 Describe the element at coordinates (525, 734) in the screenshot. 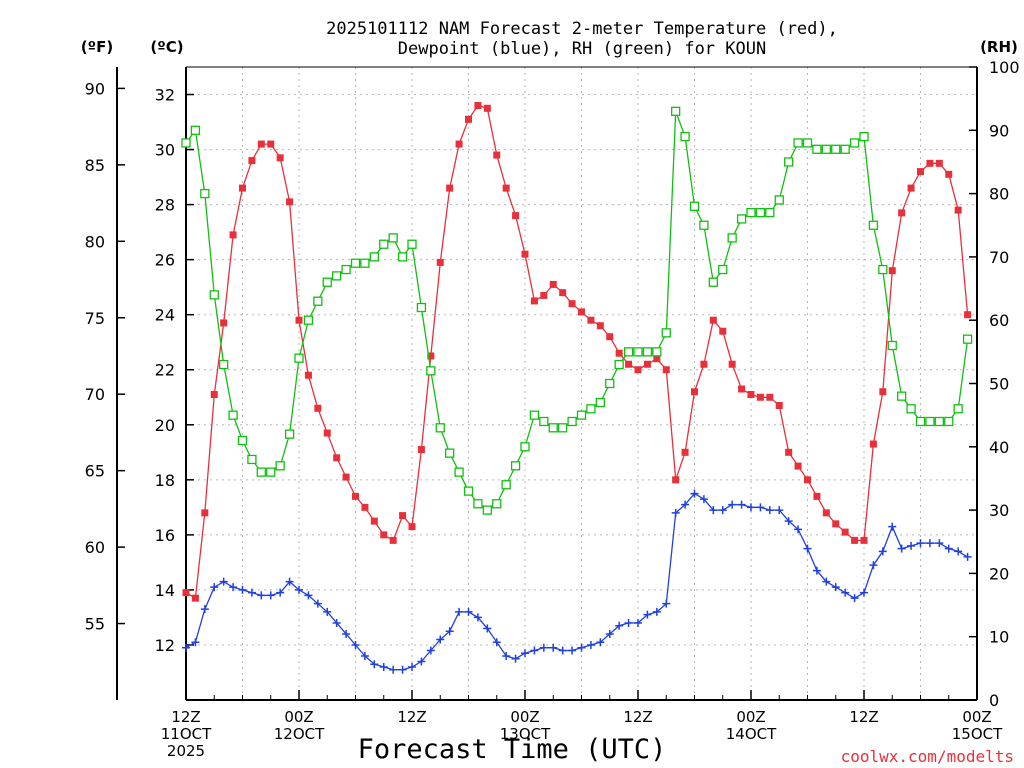

I see `x-tick-label: 13OCT` at that location.